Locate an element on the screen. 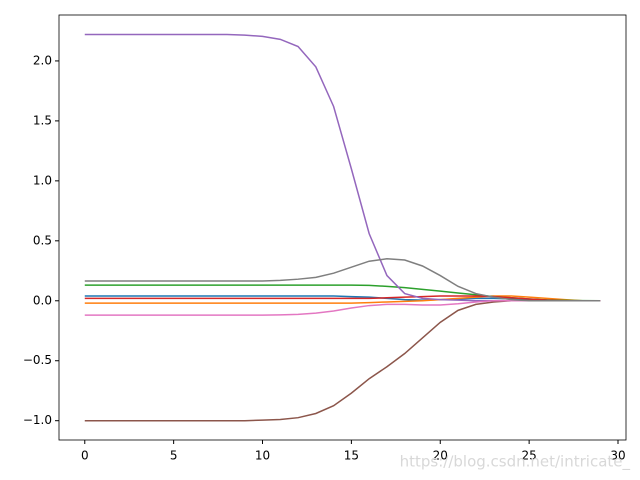 The image size is (640, 480). y-tick-label: 2.0 is located at coordinates (42, 60).